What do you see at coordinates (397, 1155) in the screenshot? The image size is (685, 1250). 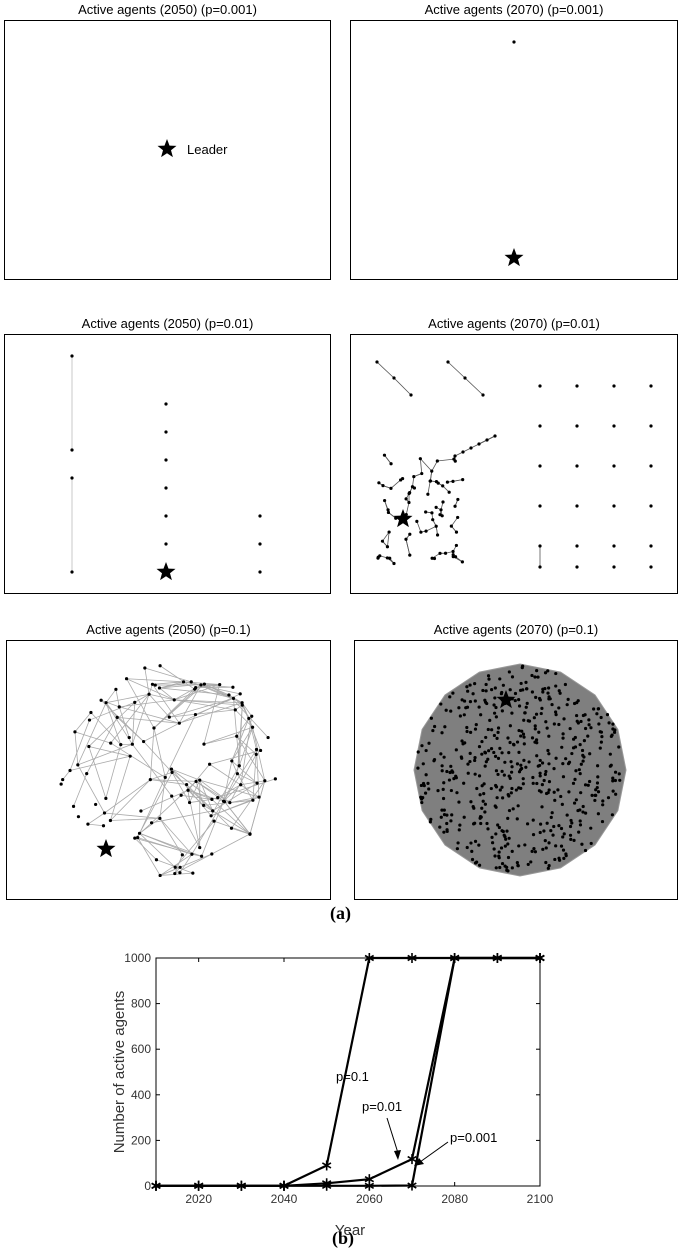 I see `annotation-arrowhead` at bounding box center [397, 1155].